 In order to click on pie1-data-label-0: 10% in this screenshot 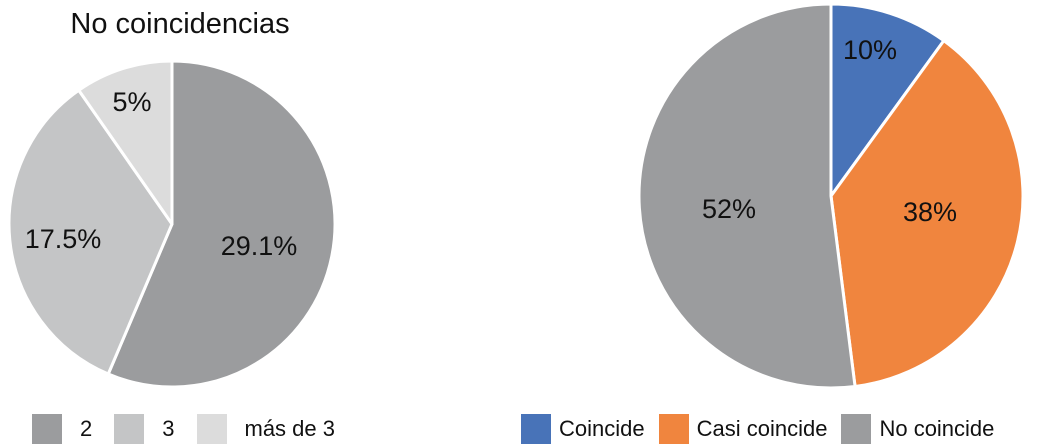, I will do `click(870, 50)`.